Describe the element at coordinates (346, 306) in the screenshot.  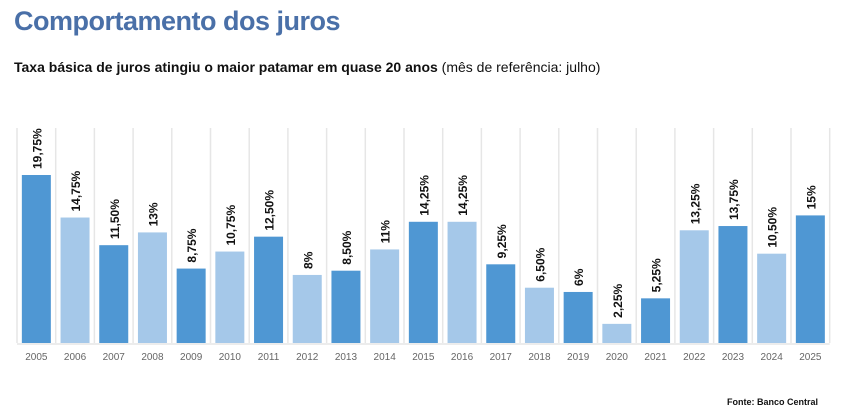
I see `bar-2013` at that location.